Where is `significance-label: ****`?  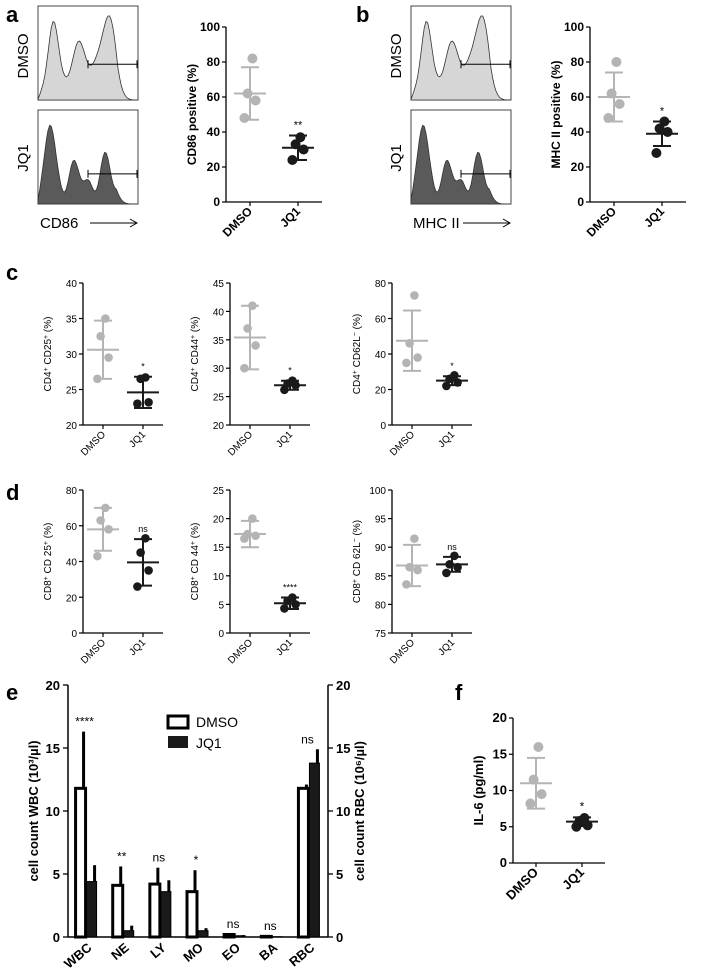
significance-label: **** is located at coordinates (84, 722).